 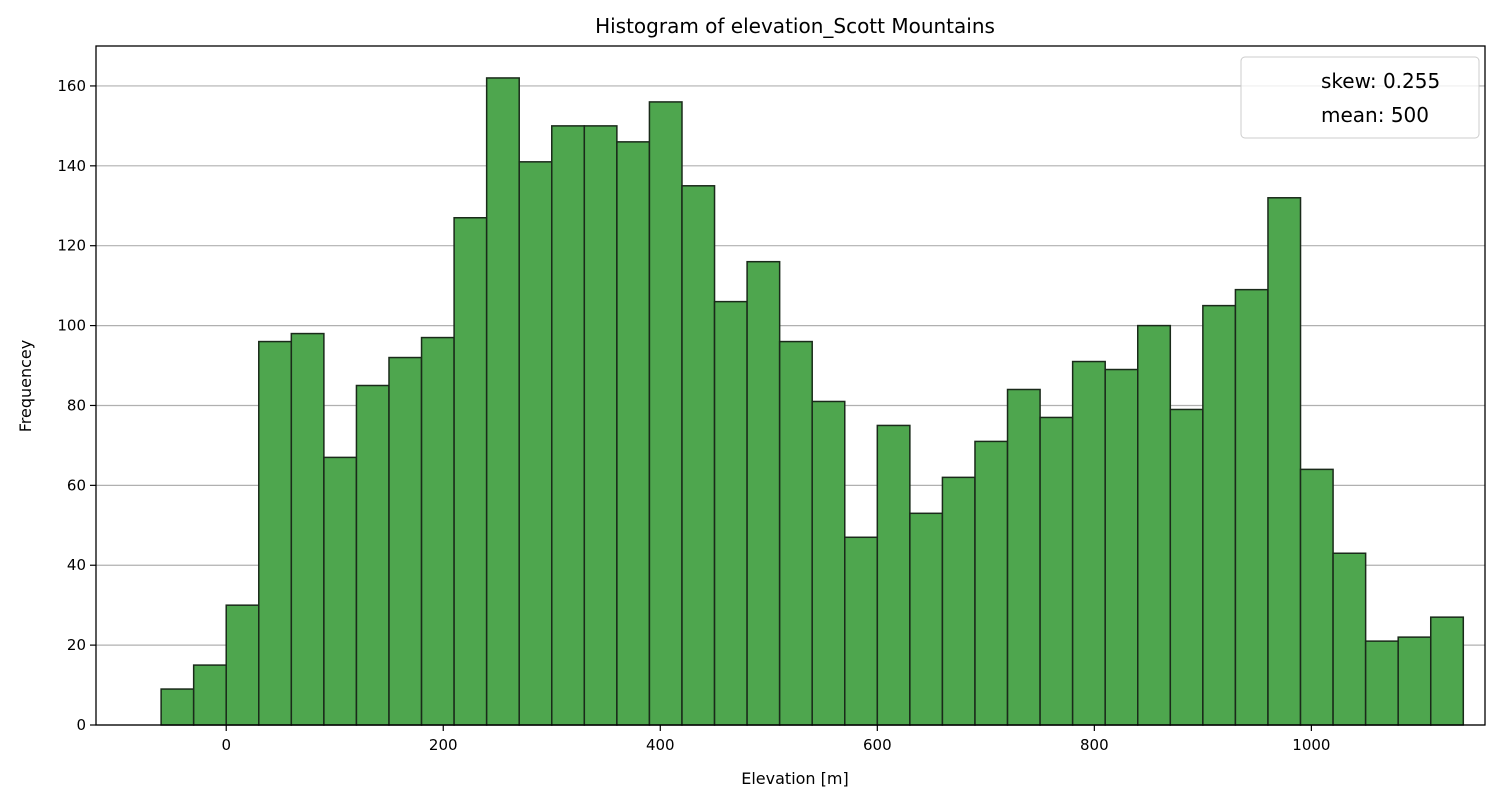 What do you see at coordinates (877, 745) in the screenshot?
I see `x-tick-label: 600` at bounding box center [877, 745].